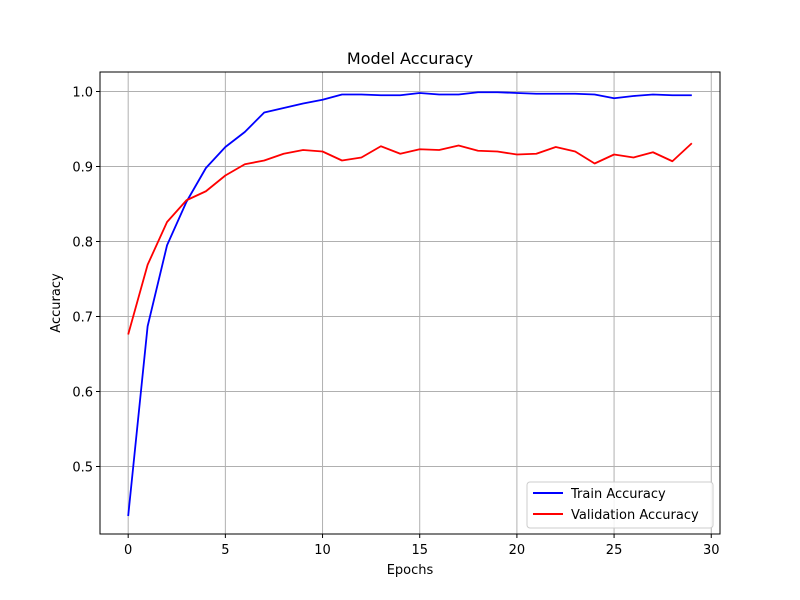 The width and height of the screenshot is (800, 600). Describe the element at coordinates (410, 58) in the screenshot. I see `chart-title: Model Accuracy` at that location.